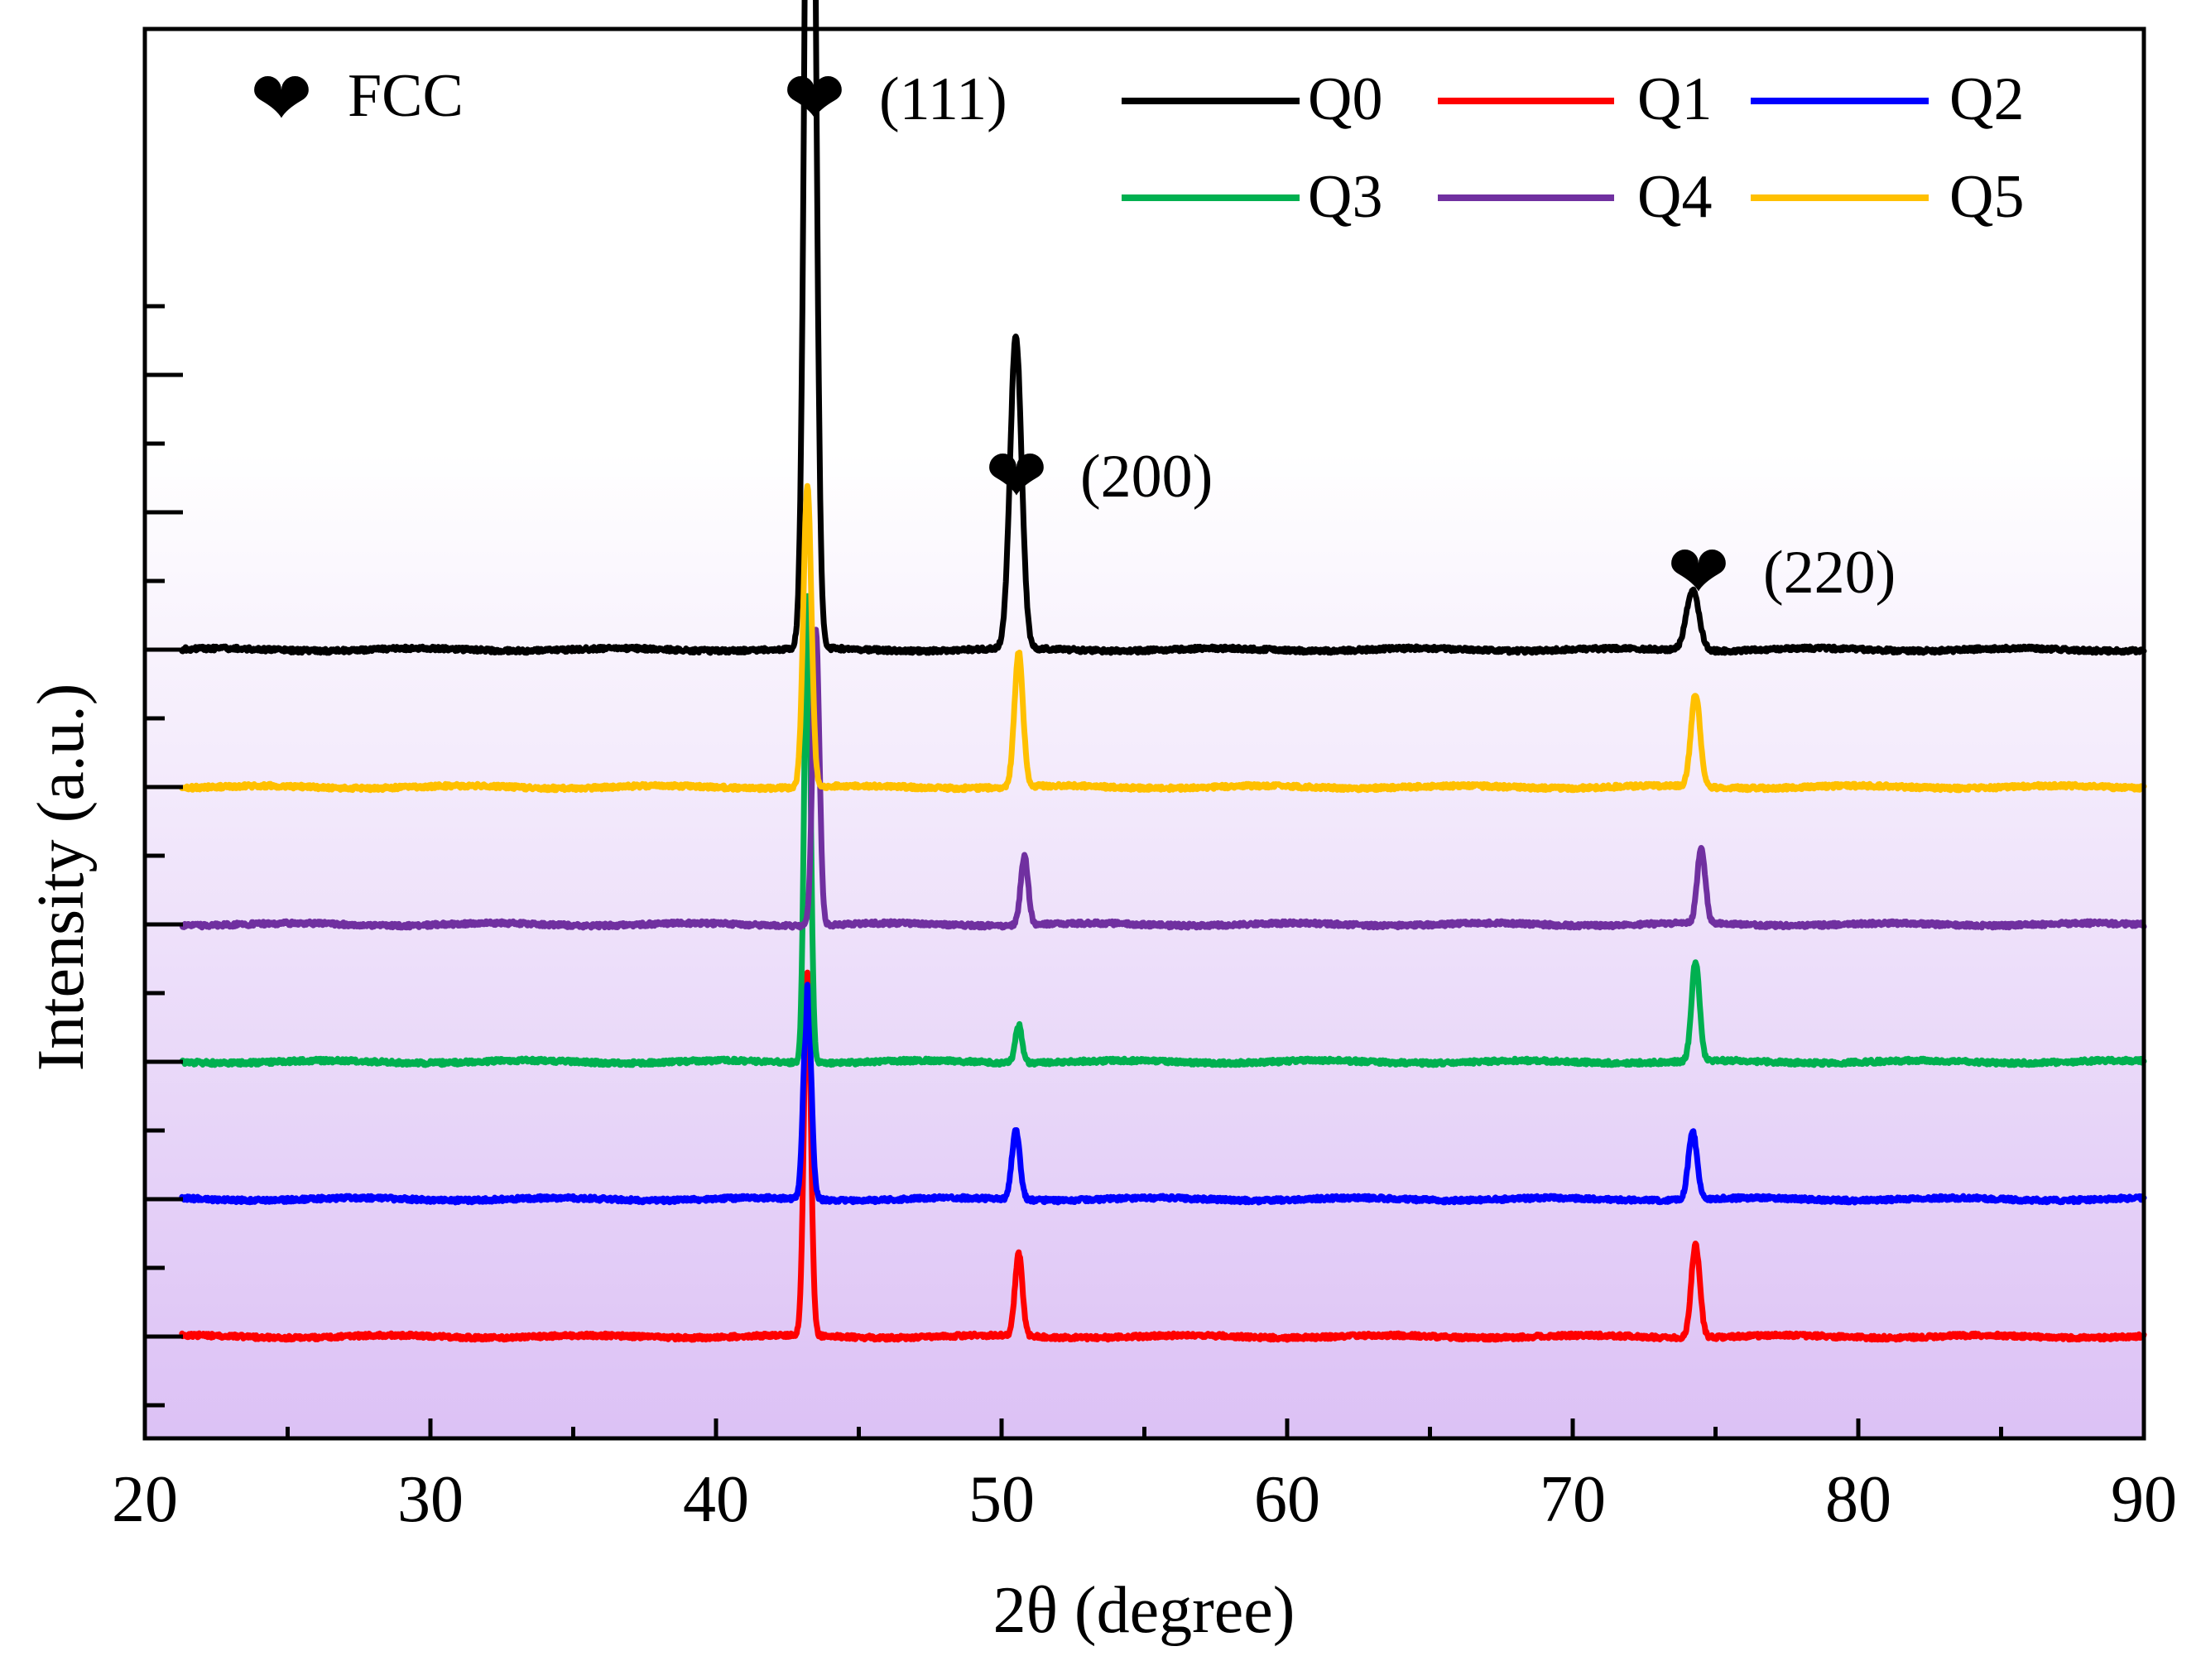 This screenshot has width=2201, height=1680. Describe the element at coordinates (1345, 197) in the screenshot. I see `legend-label-q3: Q3` at that location.